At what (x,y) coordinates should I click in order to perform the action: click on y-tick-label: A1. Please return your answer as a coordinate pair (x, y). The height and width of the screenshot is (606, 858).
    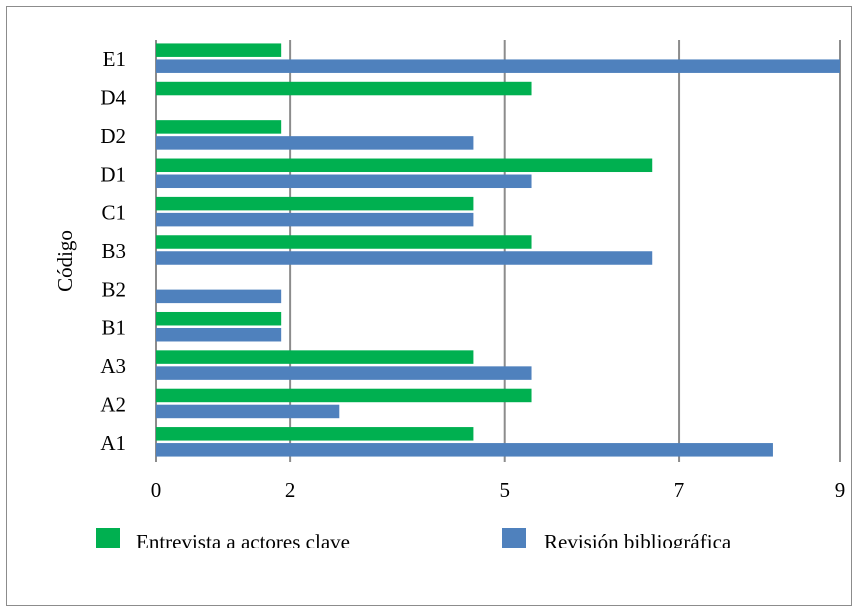
    Looking at the image, I should click on (113, 443).